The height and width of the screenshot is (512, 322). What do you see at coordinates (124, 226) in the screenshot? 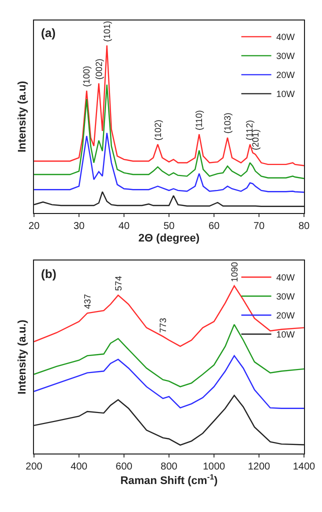
I see `x-tick-label: 40` at bounding box center [124, 226].